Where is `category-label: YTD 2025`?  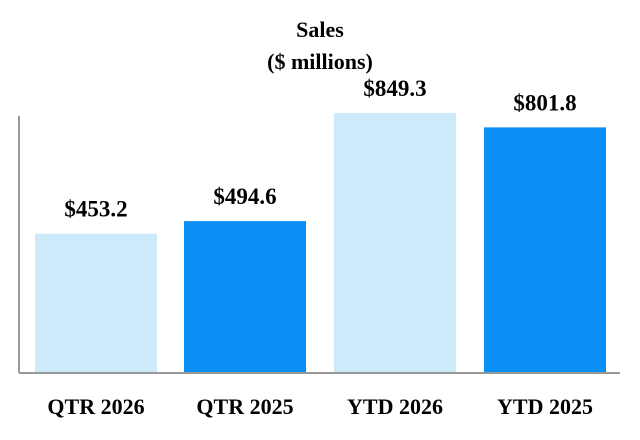 category-label: YTD 2025 is located at coordinates (545, 406).